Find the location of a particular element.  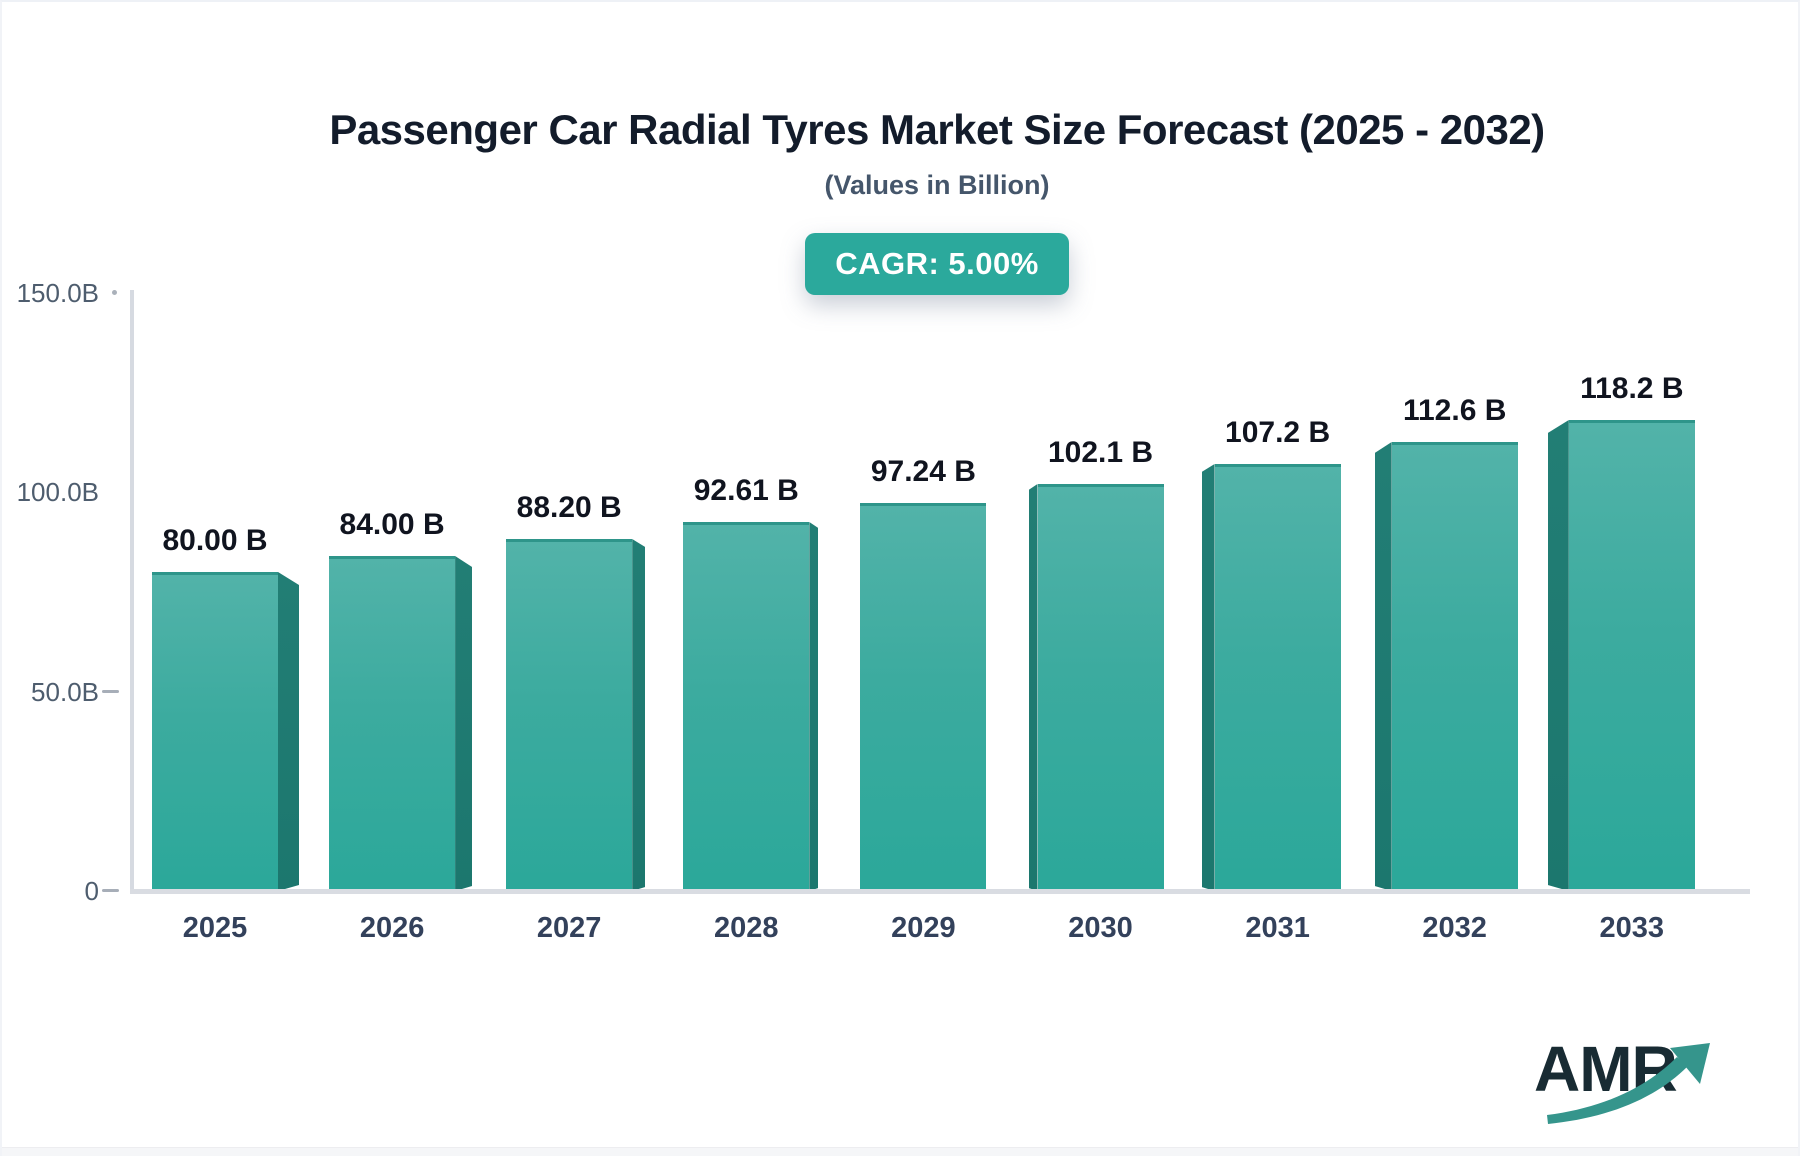

x-tick-label: 2029 is located at coordinates (923, 928).